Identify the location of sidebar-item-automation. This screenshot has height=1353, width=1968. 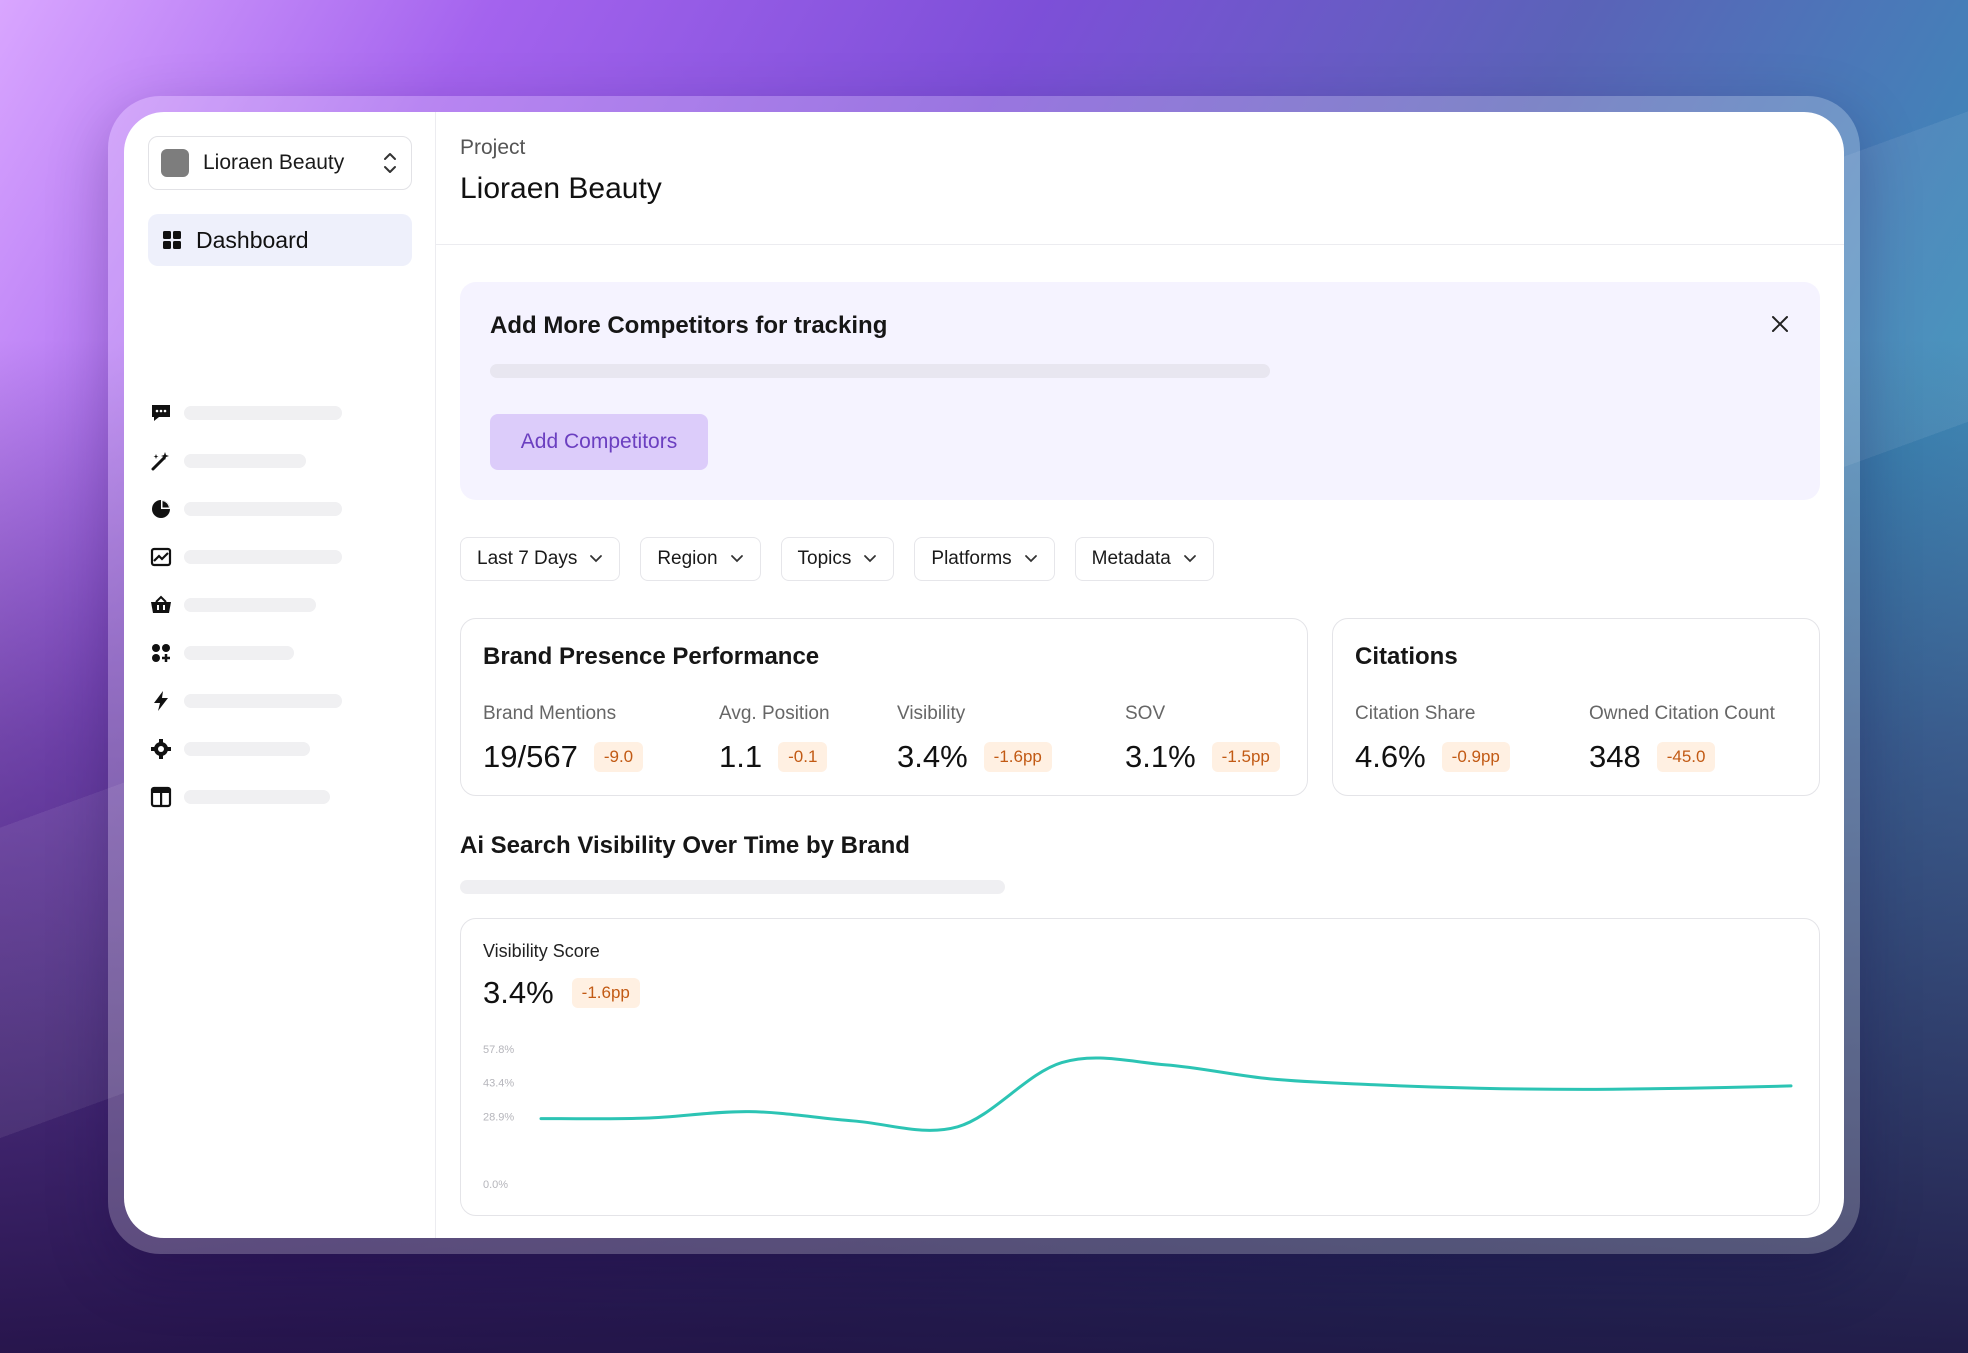
(280, 701).